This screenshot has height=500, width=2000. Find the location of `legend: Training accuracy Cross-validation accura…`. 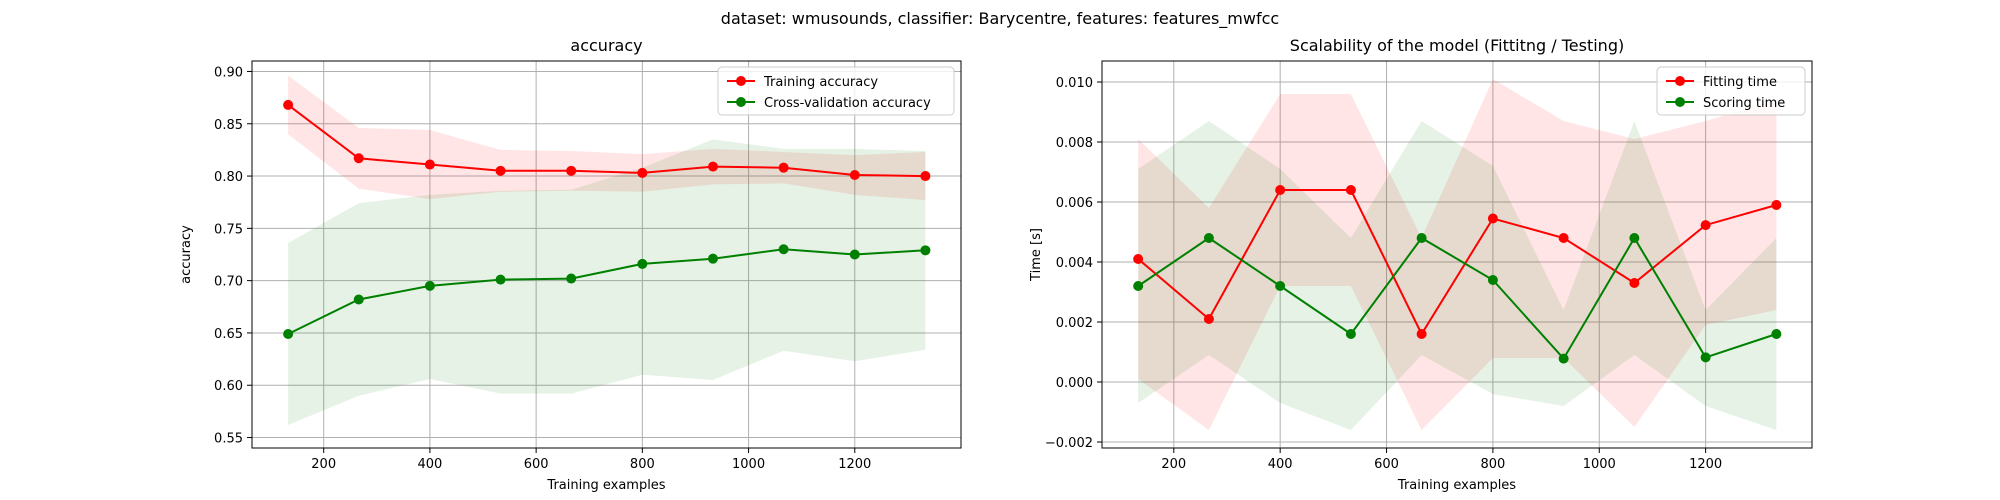

legend: Training accuracy Cross-validation accura… is located at coordinates (836, 91).